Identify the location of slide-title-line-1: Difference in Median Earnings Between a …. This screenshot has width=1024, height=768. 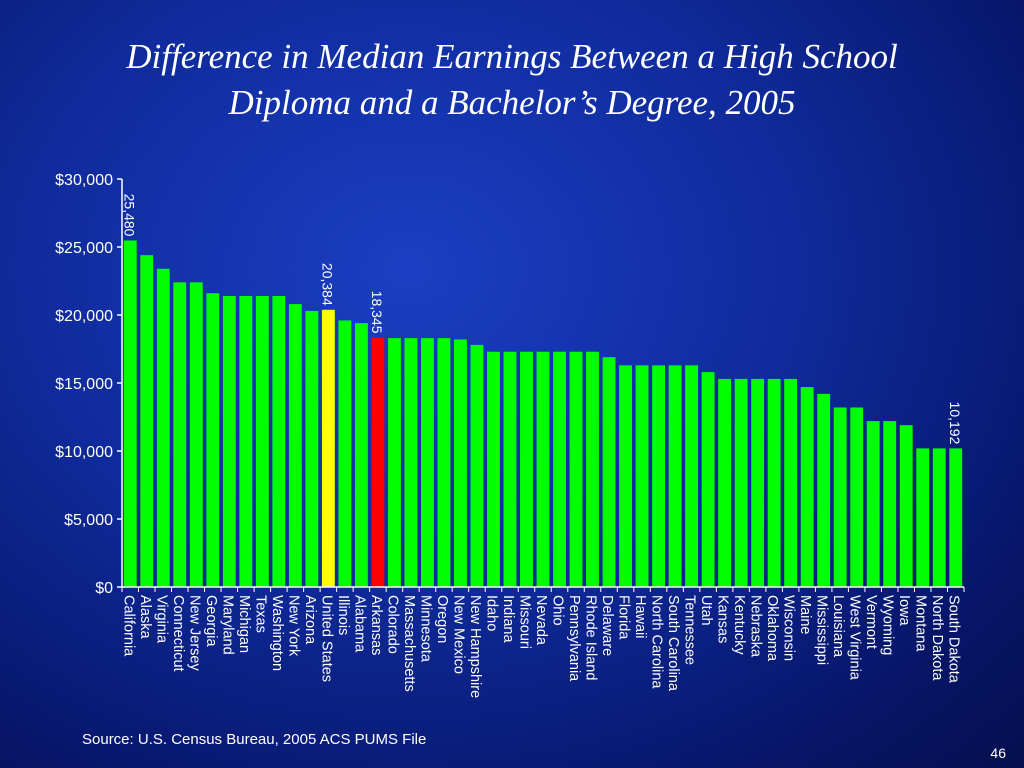
(512, 56).